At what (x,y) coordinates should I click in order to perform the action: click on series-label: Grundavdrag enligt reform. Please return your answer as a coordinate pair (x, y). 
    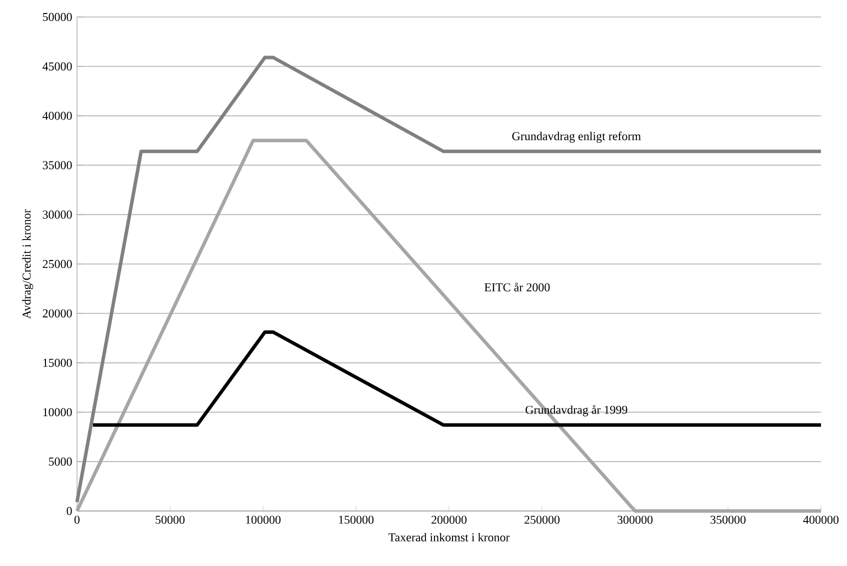
    Looking at the image, I should click on (576, 137).